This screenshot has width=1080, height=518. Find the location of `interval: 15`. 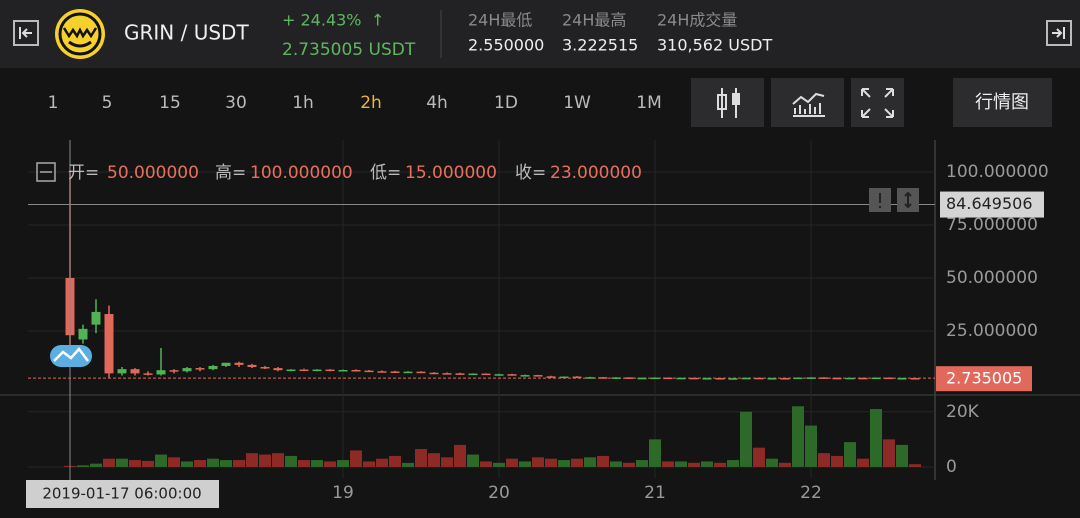

interval: 15 is located at coordinates (170, 103).